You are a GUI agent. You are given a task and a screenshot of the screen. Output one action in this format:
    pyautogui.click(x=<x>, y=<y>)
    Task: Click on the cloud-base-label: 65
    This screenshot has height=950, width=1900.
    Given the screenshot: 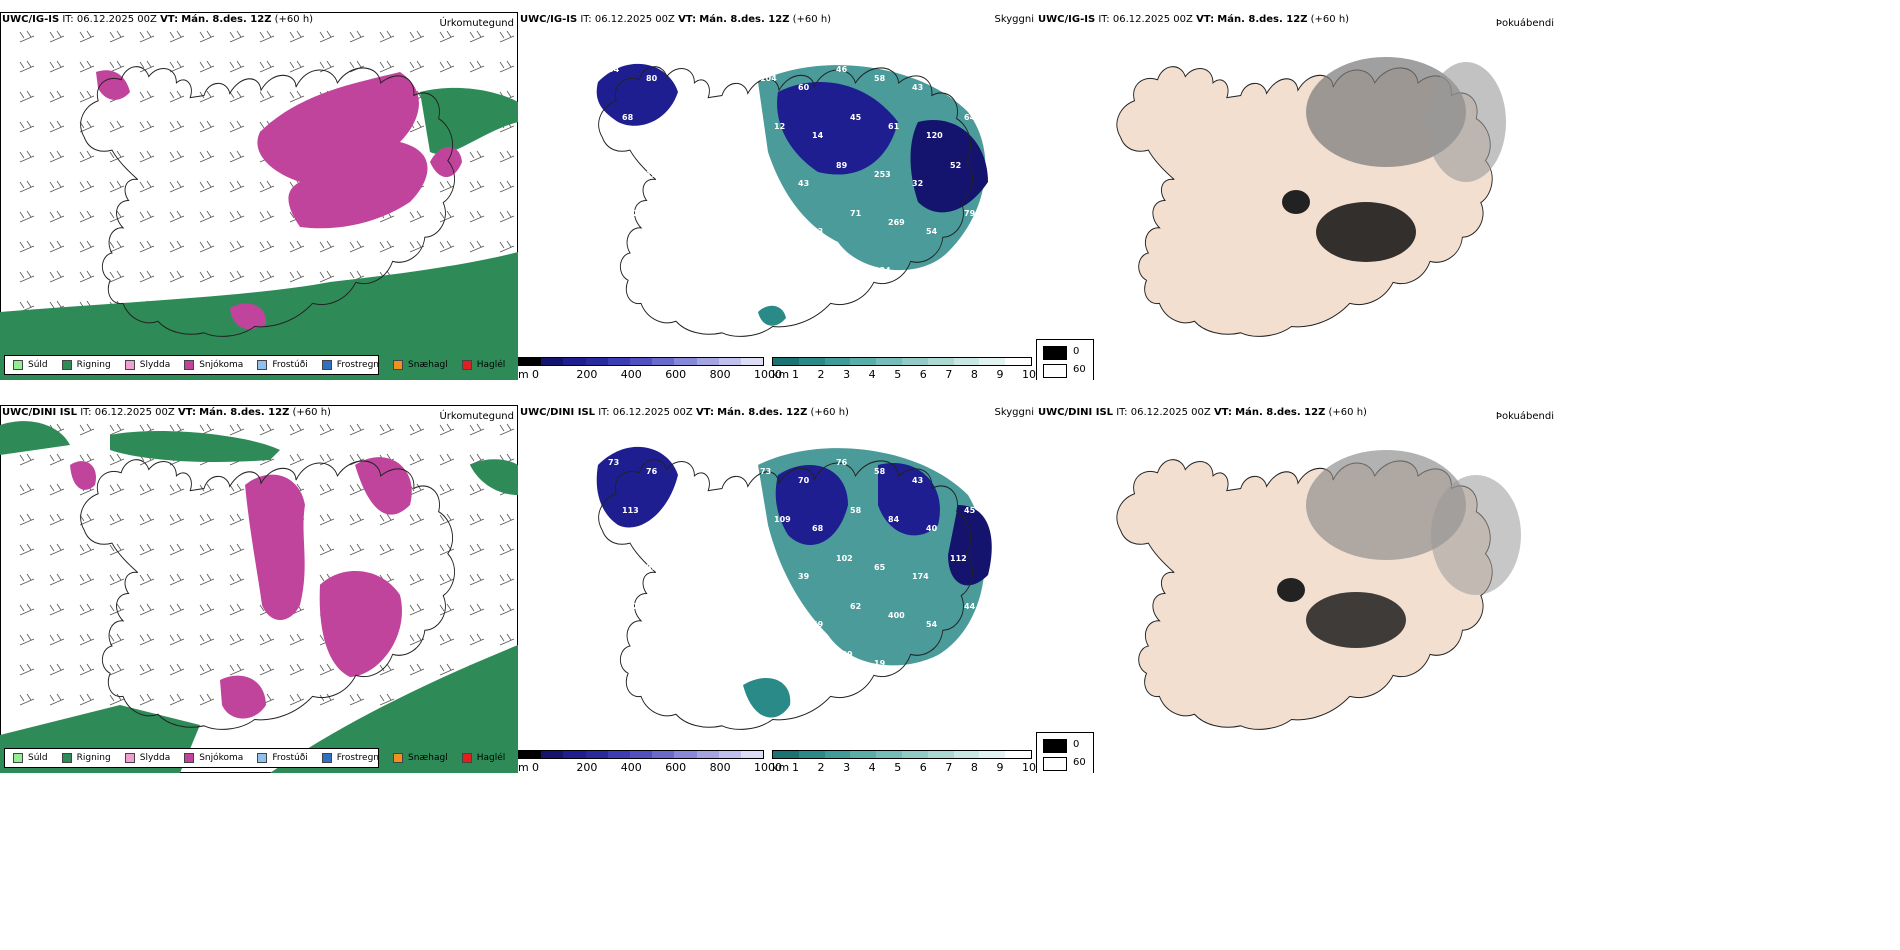 What is the action you would take?
    pyautogui.click(x=614, y=165)
    